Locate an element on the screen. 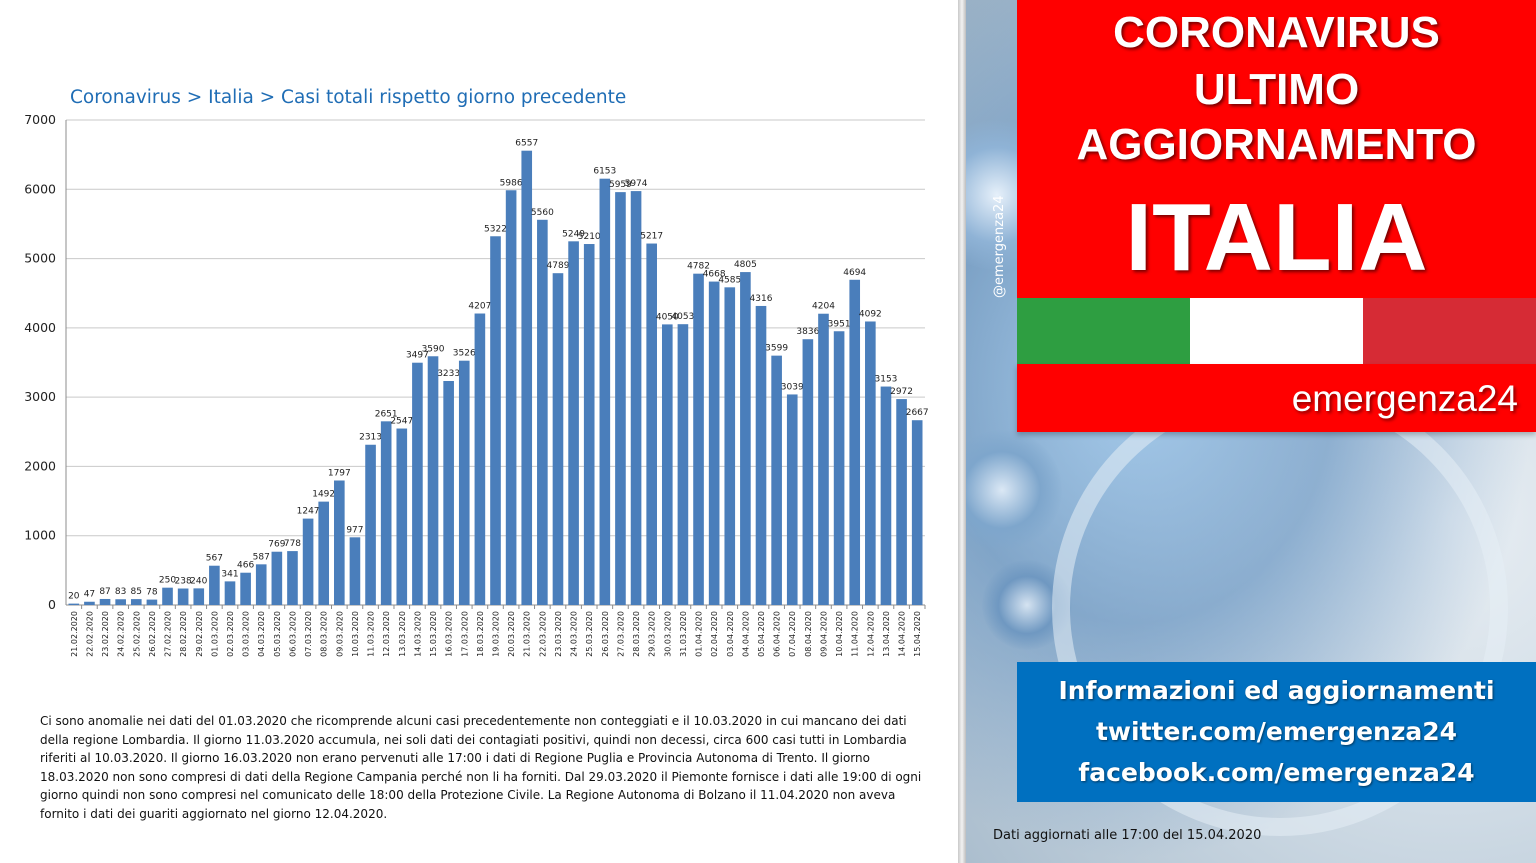  red-banner: CORONAVIRUS ULTIMO AGGIORNAMENTO ITALIA is located at coordinates (1276, 149).